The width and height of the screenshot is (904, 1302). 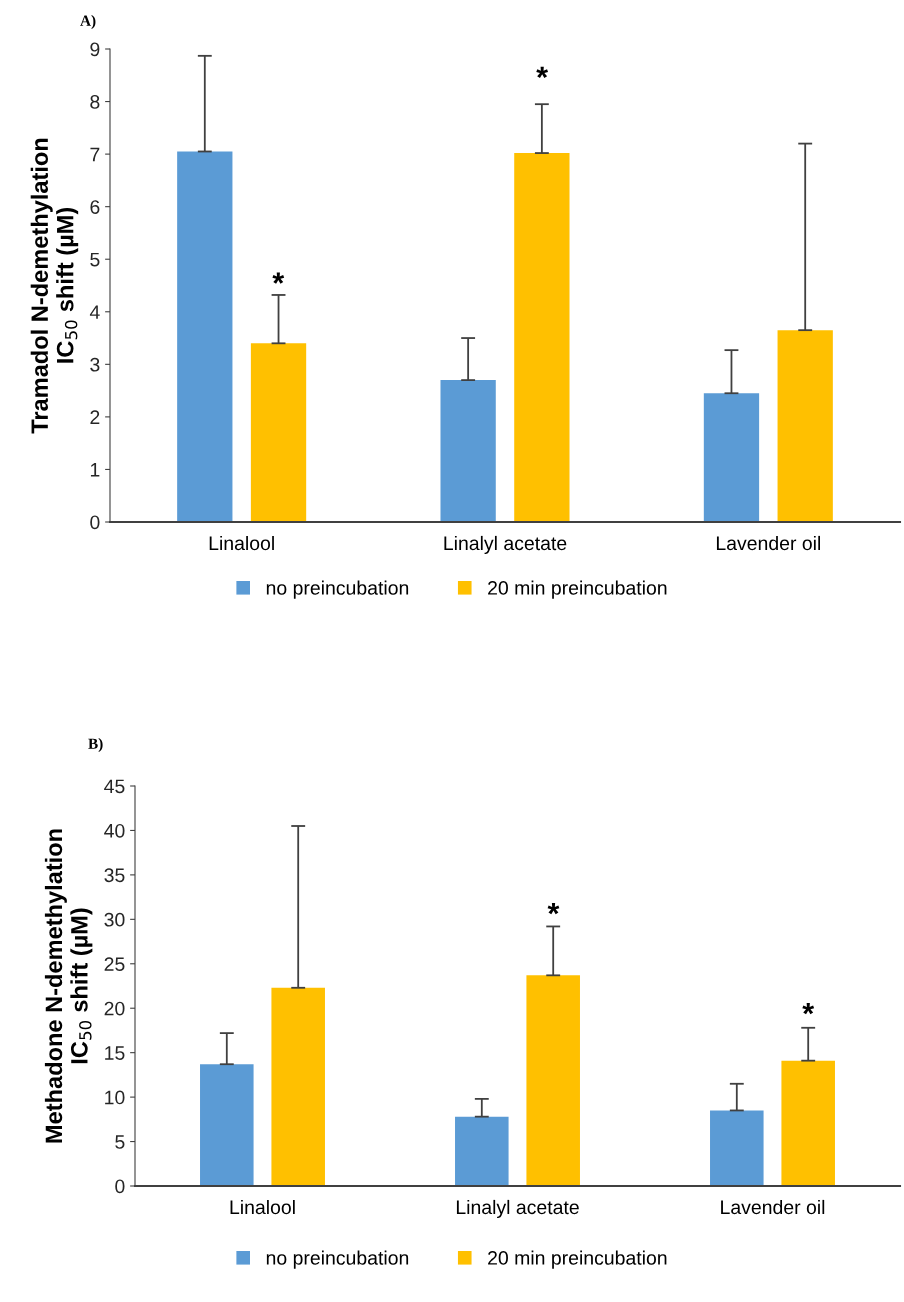 What do you see at coordinates (95, 102) in the screenshot?
I see `y-tick-label: 8` at bounding box center [95, 102].